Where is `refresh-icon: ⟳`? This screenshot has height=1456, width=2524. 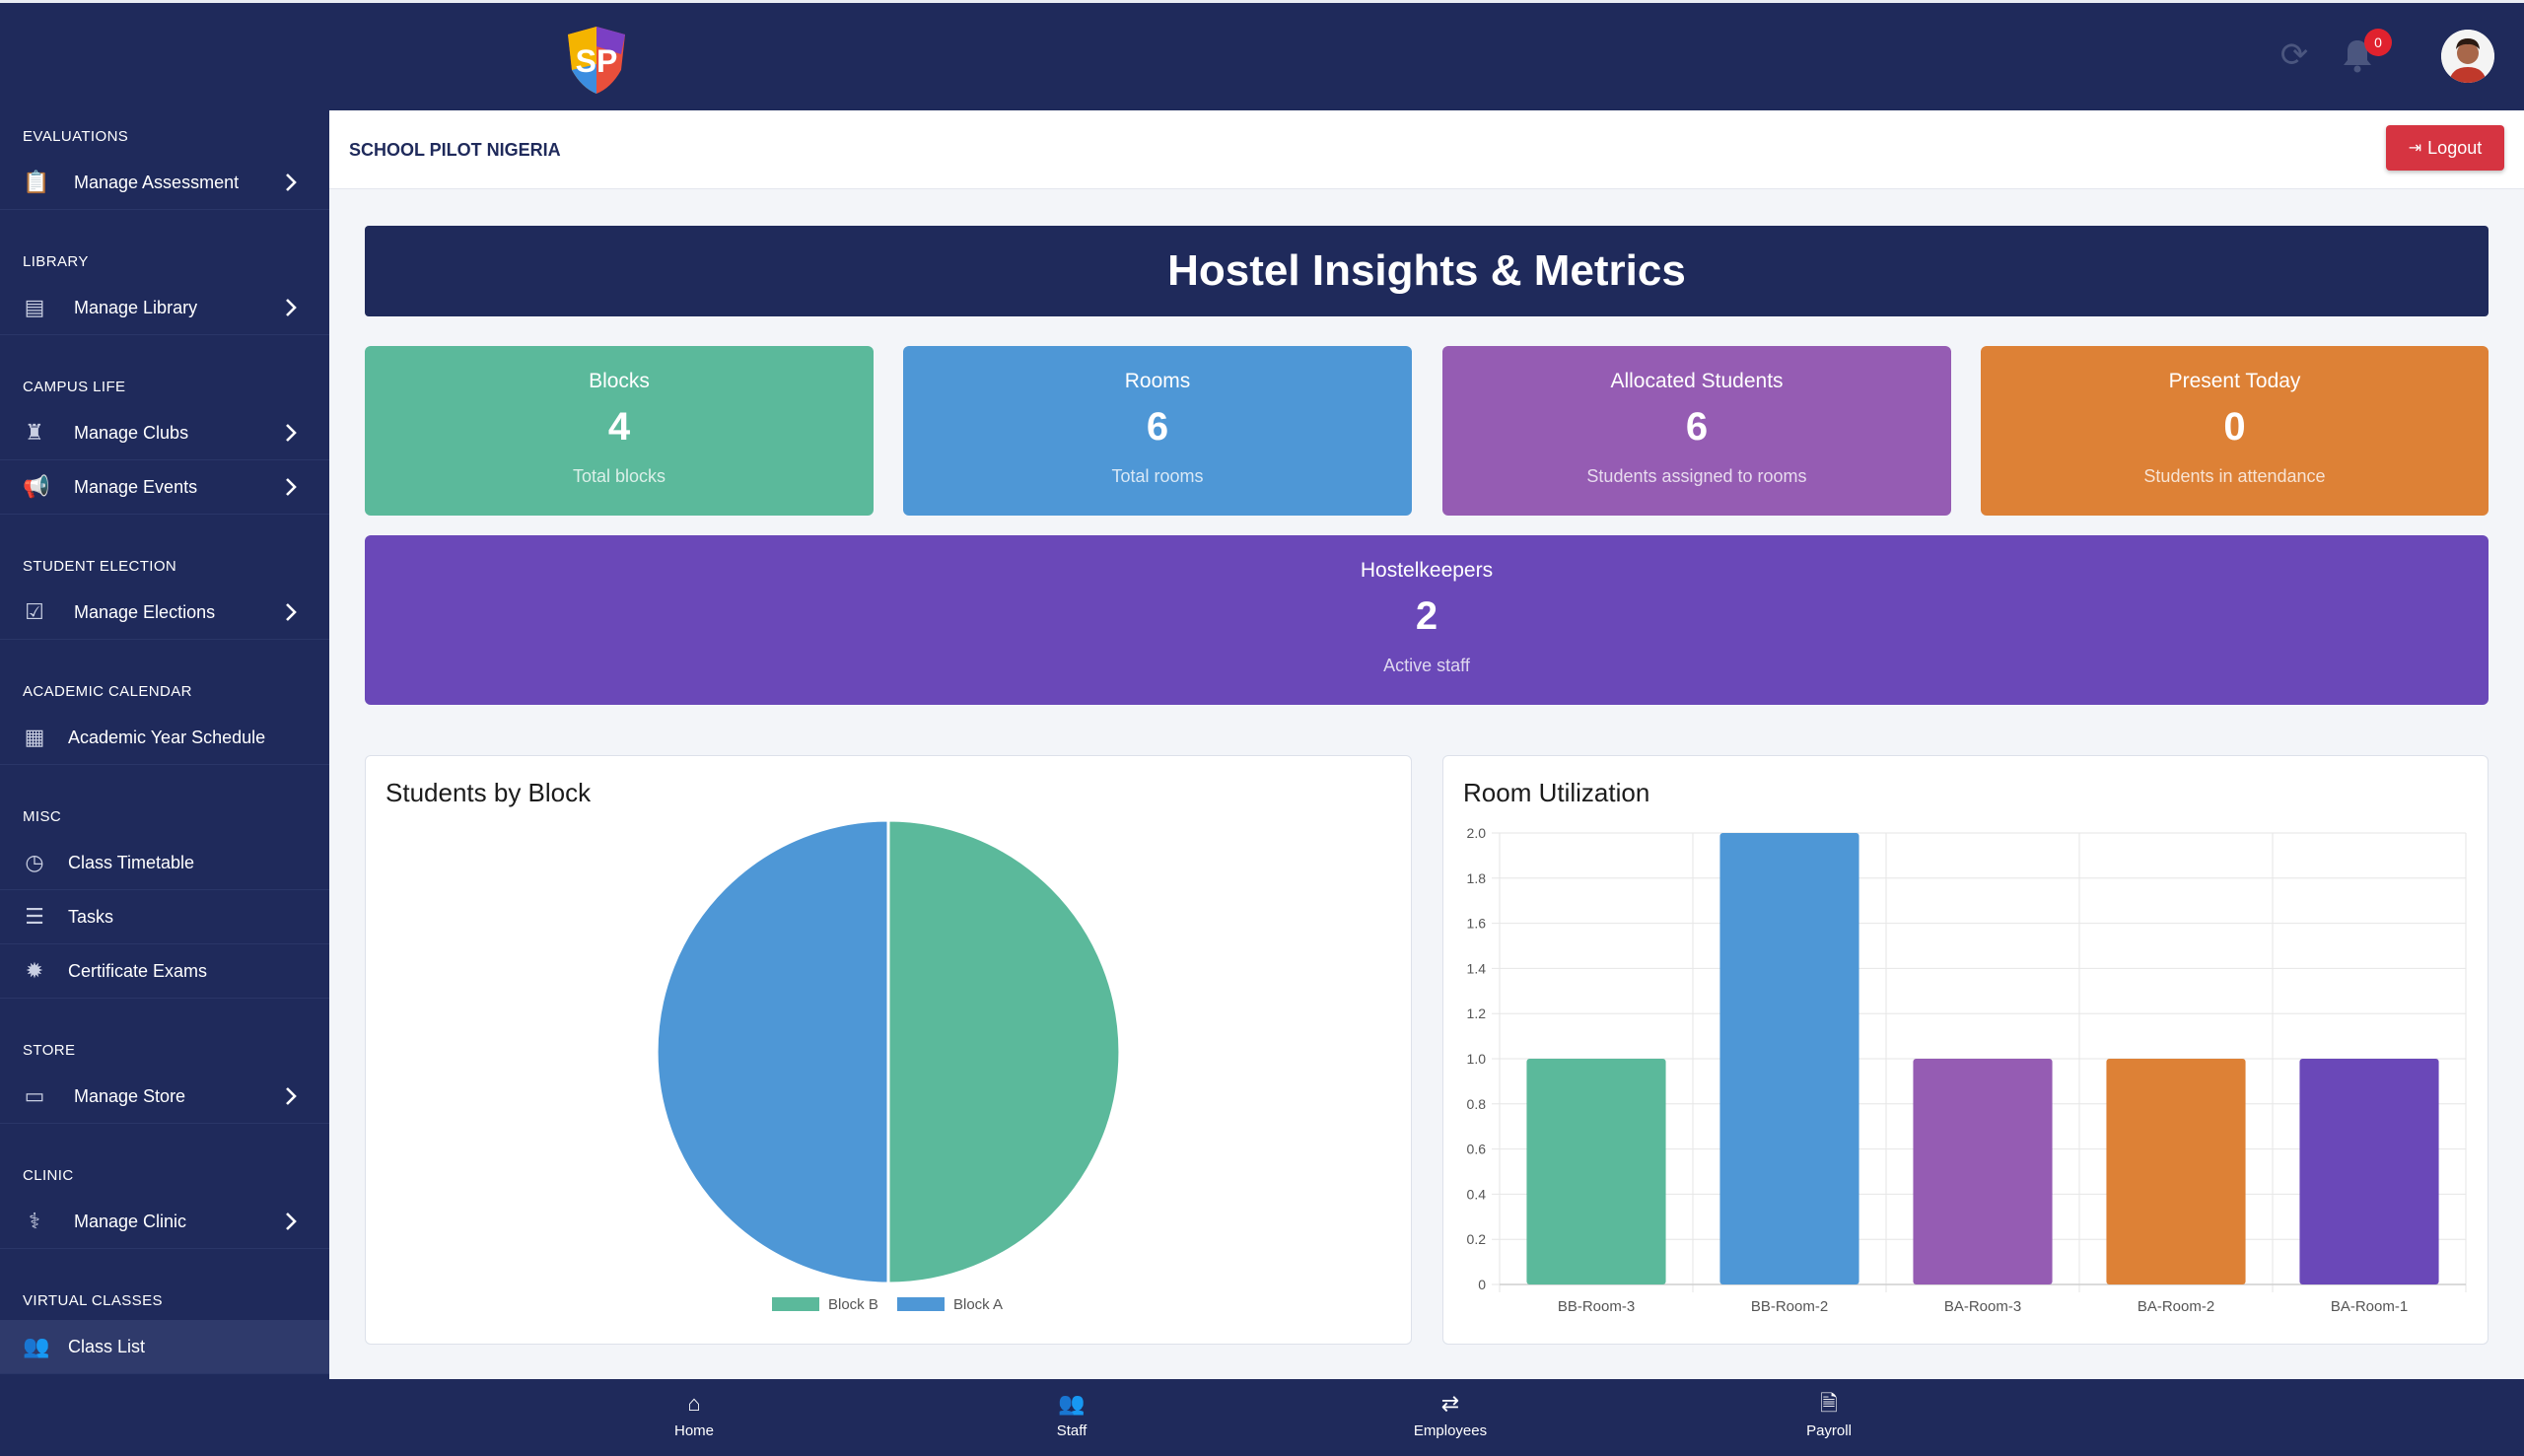 refresh-icon: ⟳ is located at coordinates (2294, 55).